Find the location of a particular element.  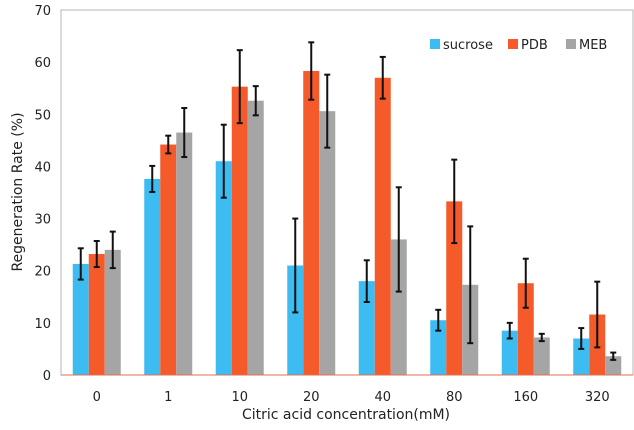

legend-label: MEB is located at coordinates (593, 45).